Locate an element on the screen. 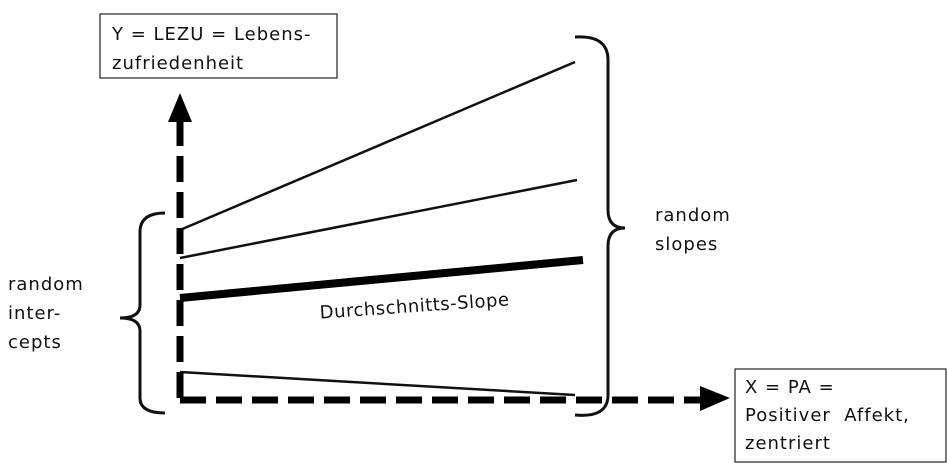  intercepts-label-line: random is located at coordinates (46, 284).